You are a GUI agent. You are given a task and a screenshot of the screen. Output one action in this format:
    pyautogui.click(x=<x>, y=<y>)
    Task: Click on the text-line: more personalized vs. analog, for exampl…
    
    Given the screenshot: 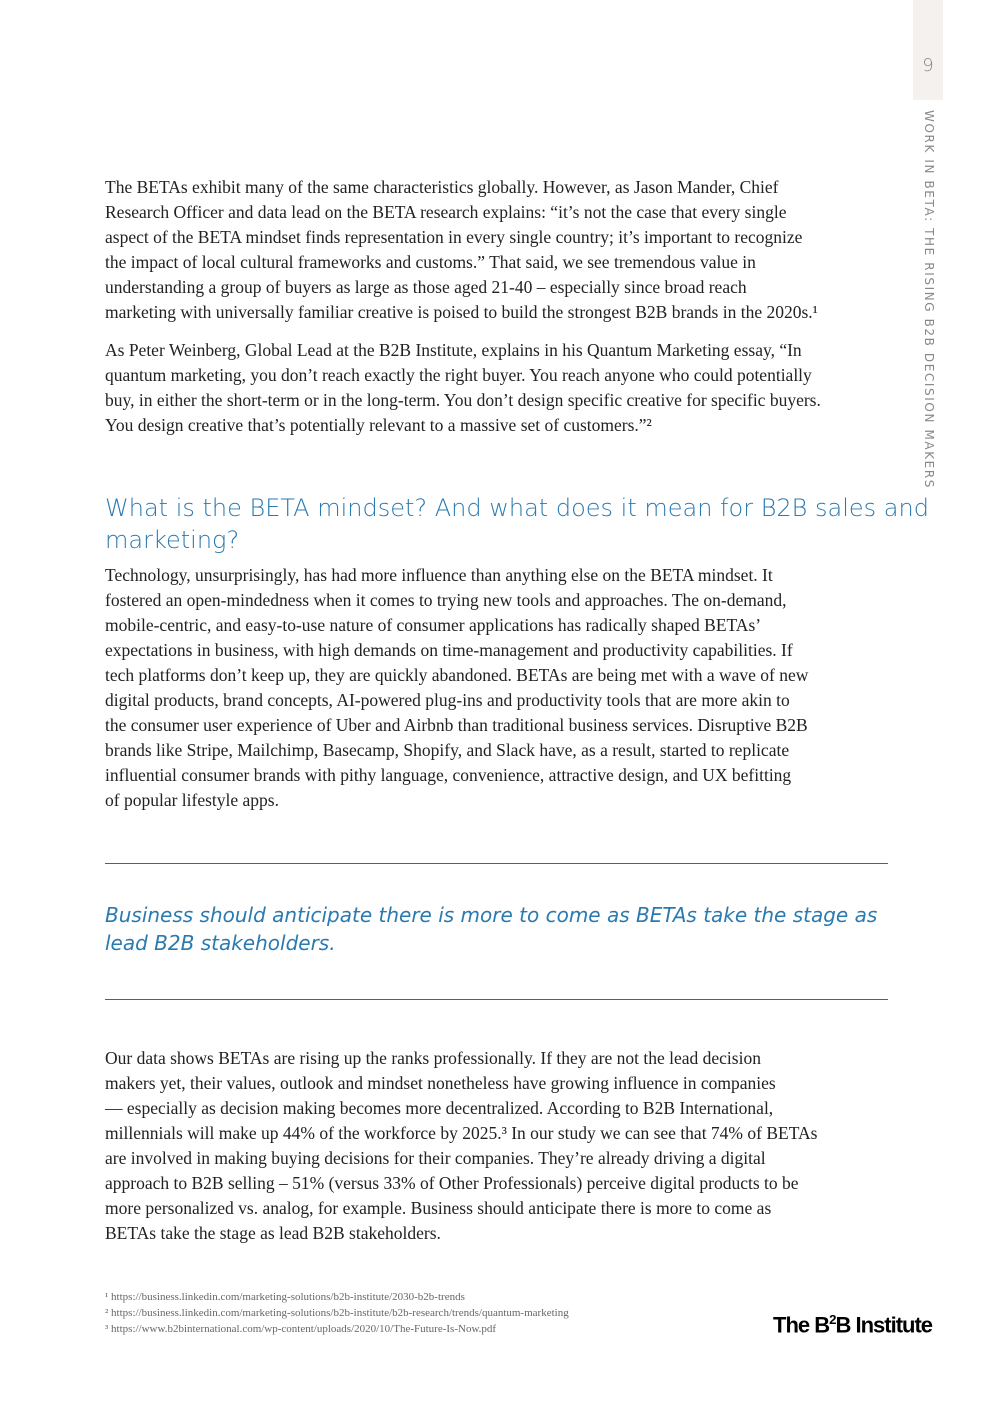 What is the action you would take?
    pyautogui.click(x=438, y=1208)
    